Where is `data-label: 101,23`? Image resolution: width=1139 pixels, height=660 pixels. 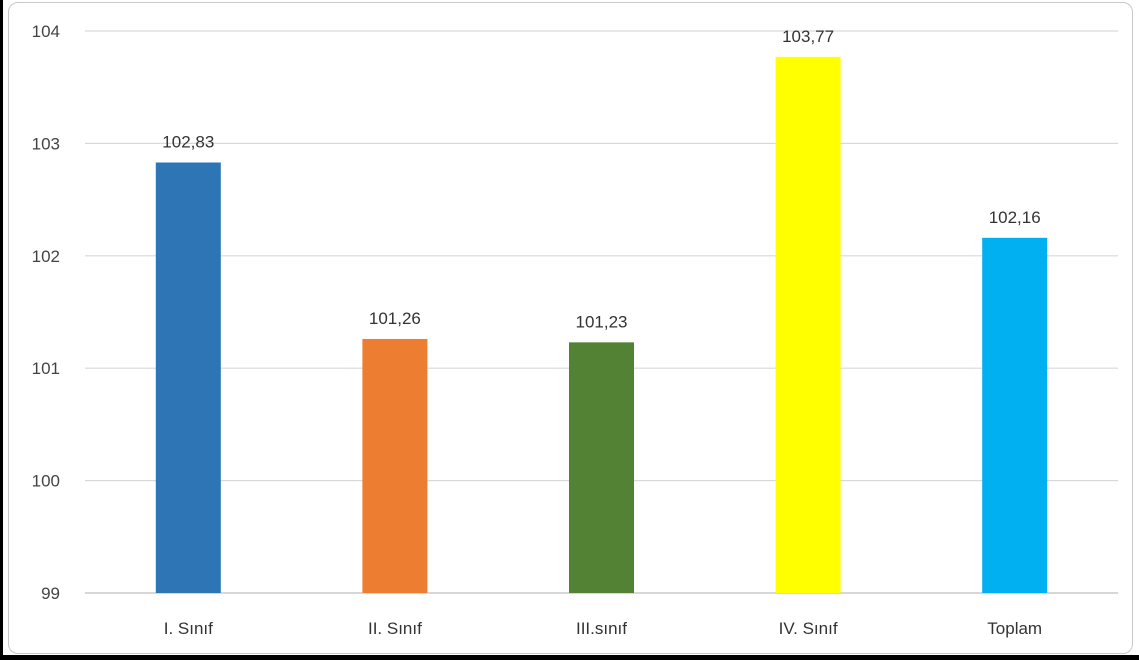 data-label: 101,23 is located at coordinates (602, 321).